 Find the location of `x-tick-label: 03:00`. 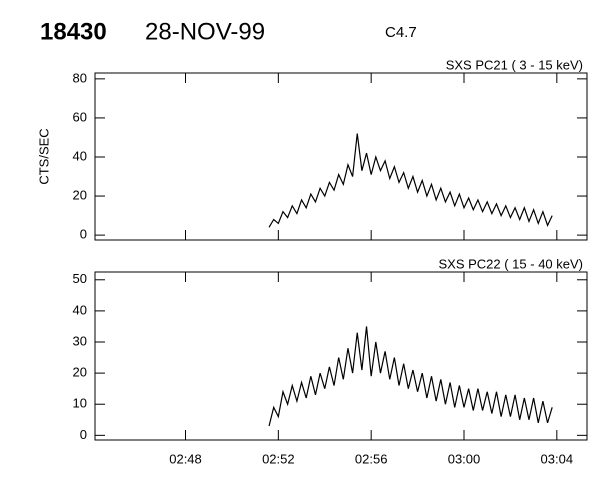

x-tick-label: 03:00 is located at coordinates (464, 458).